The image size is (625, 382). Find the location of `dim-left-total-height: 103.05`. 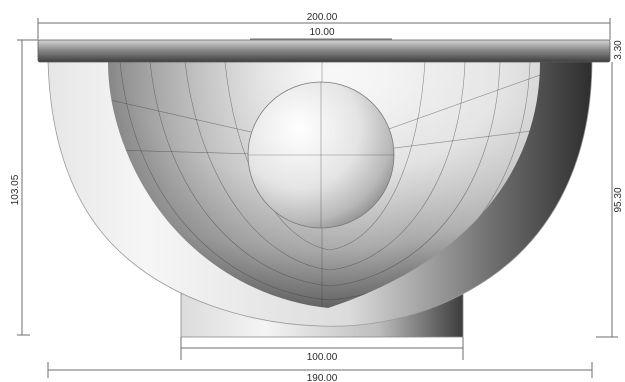

dim-left-total-height: 103.05 is located at coordinates (15, 189).